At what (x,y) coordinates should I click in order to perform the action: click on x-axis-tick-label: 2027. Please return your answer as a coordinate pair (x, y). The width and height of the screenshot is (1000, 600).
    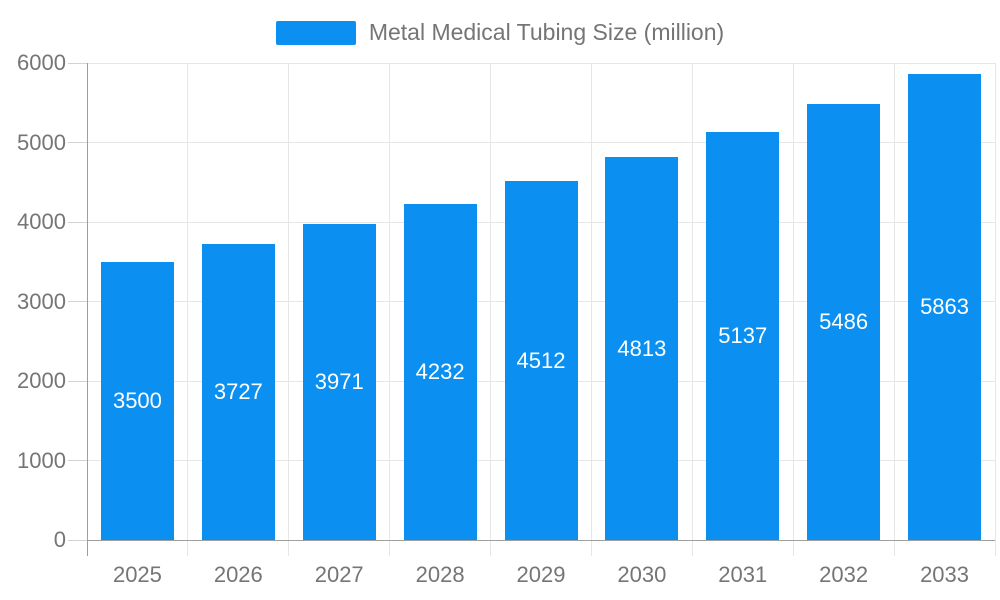
    Looking at the image, I should click on (339, 574).